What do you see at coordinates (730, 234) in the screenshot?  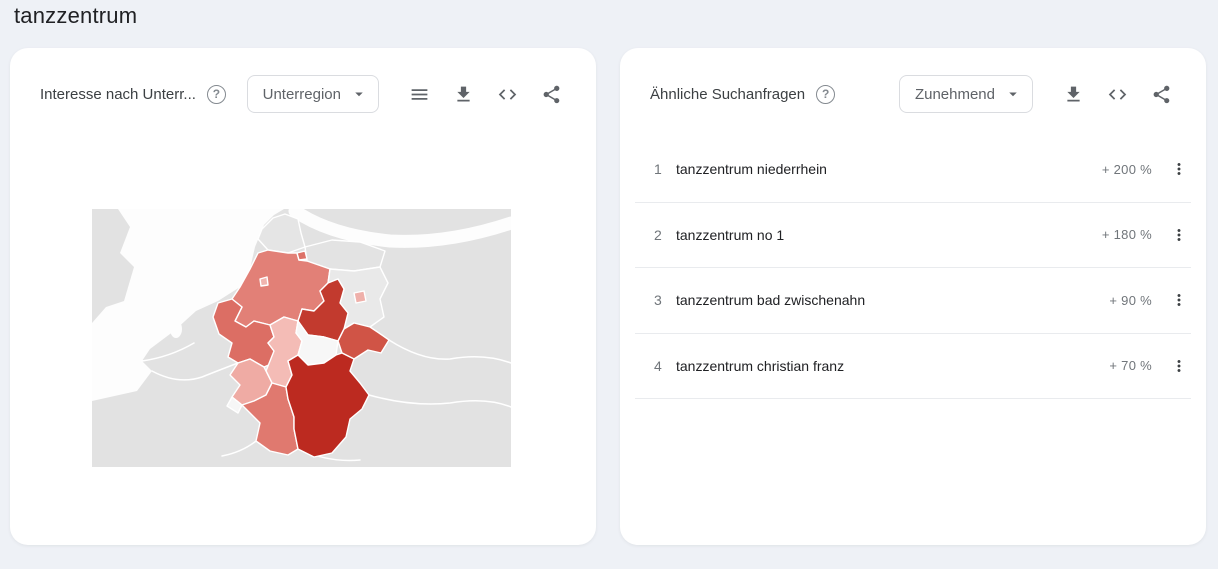 I see `row-query-link: tanzzentrum no 1` at bounding box center [730, 234].